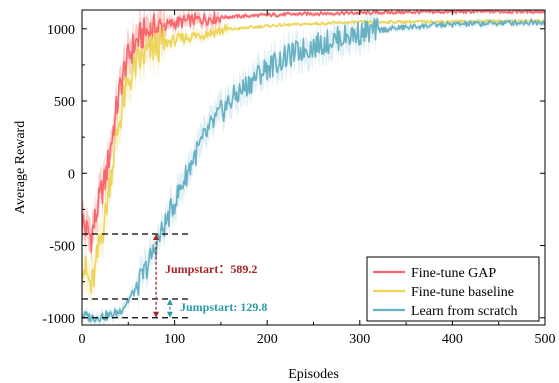 The image size is (559, 383). Describe the element at coordinates (452, 339) in the screenshot. I see `x-tick-label: 400` at that location.